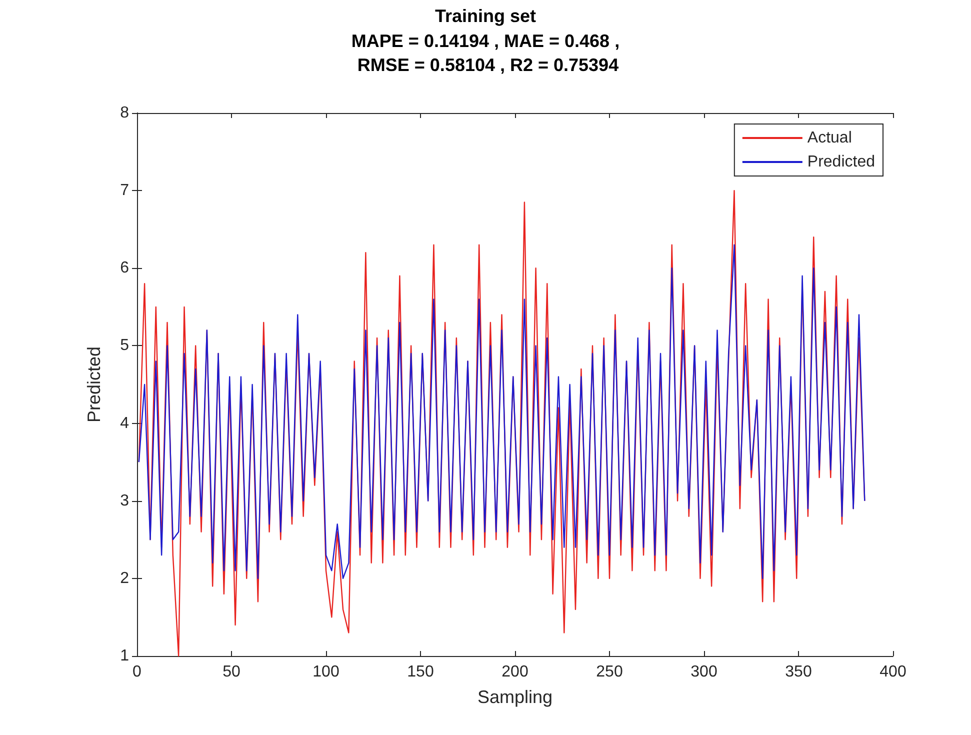  What do you see at coordinates (231, 672) in the screenshot?
I see `x-tick-label: 50` at bounding box center [231, 672].